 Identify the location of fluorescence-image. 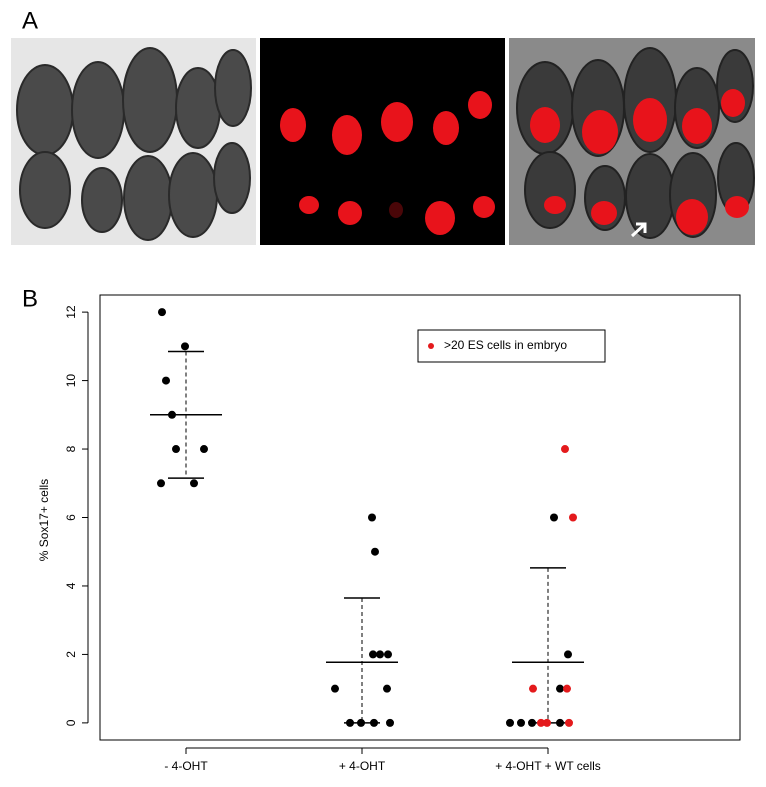
(382, 141).